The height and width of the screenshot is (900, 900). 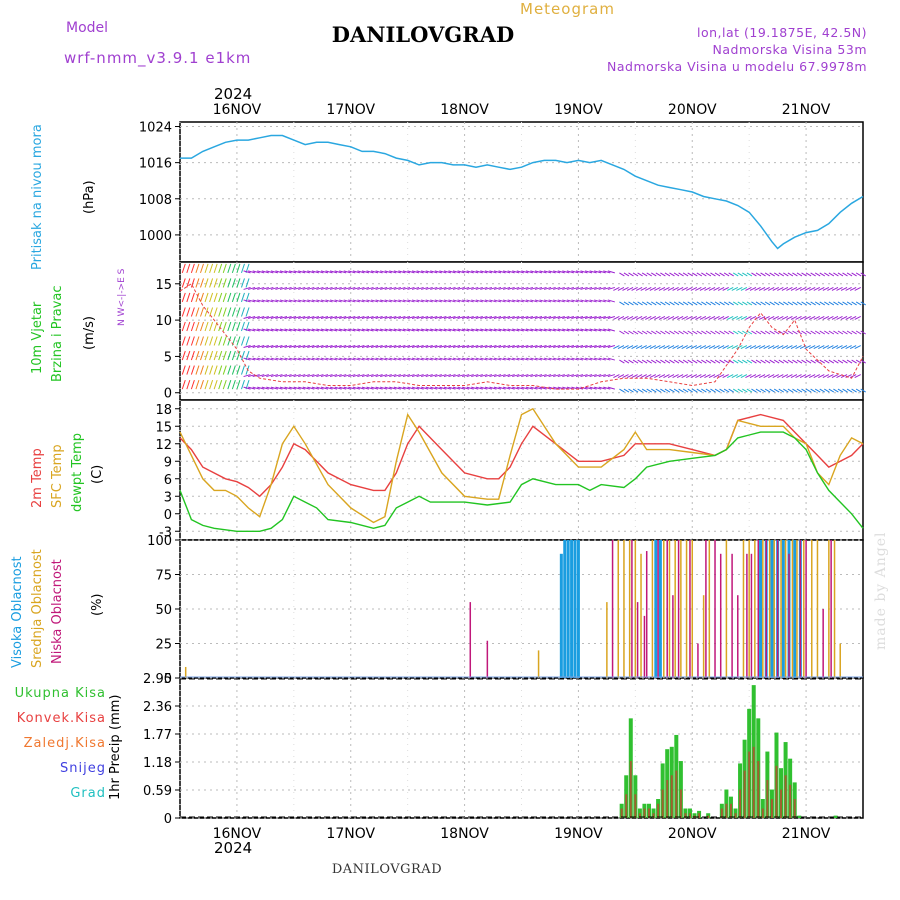 What do you see at coordinates (157, 679) in the screenshot?
I see `y-tick-label: 2.95` at bounding box center [157, 679].